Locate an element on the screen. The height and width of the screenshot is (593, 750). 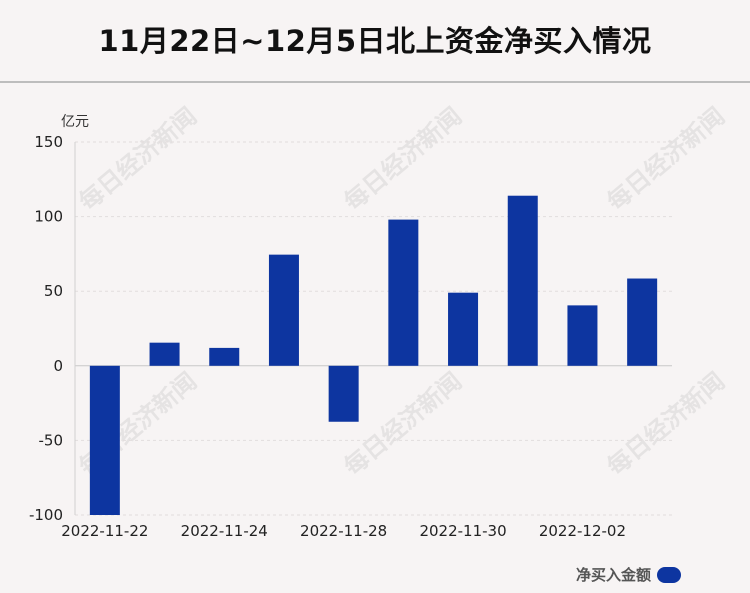
title-divider is located at coordinates (375, 82).